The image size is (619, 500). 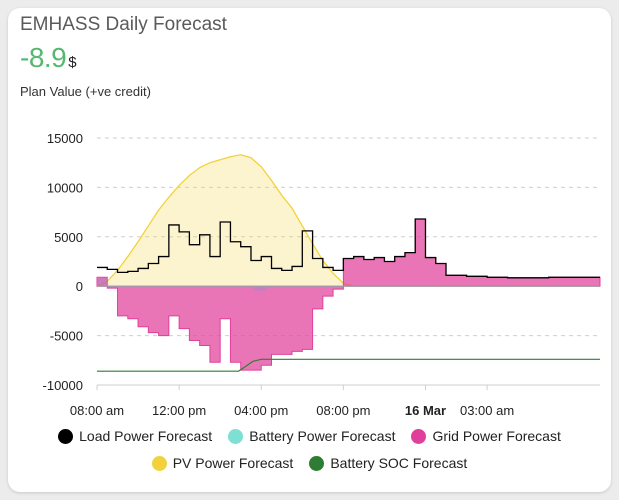 I want to click on x-tick-label: 08:00 pm, so click(x=343, y=410).